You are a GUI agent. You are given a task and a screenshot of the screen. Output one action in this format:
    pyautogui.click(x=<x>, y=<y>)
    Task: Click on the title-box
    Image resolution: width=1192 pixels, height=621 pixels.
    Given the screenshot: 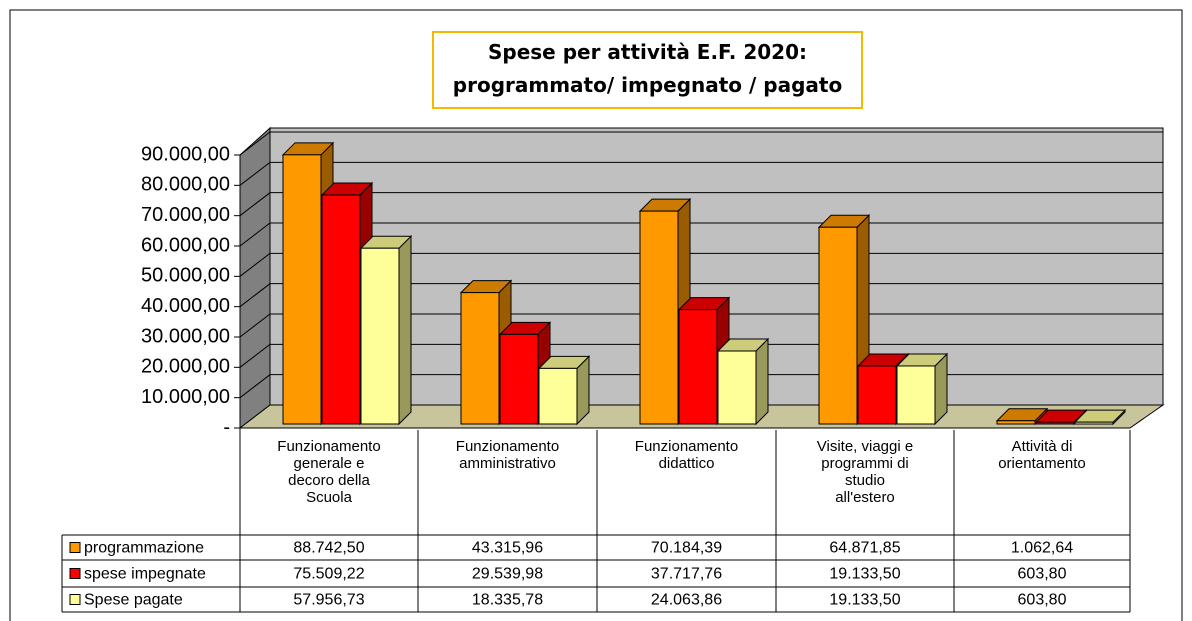 What is the action you would take?
    pyautogui.click(x=647, y=70)
    